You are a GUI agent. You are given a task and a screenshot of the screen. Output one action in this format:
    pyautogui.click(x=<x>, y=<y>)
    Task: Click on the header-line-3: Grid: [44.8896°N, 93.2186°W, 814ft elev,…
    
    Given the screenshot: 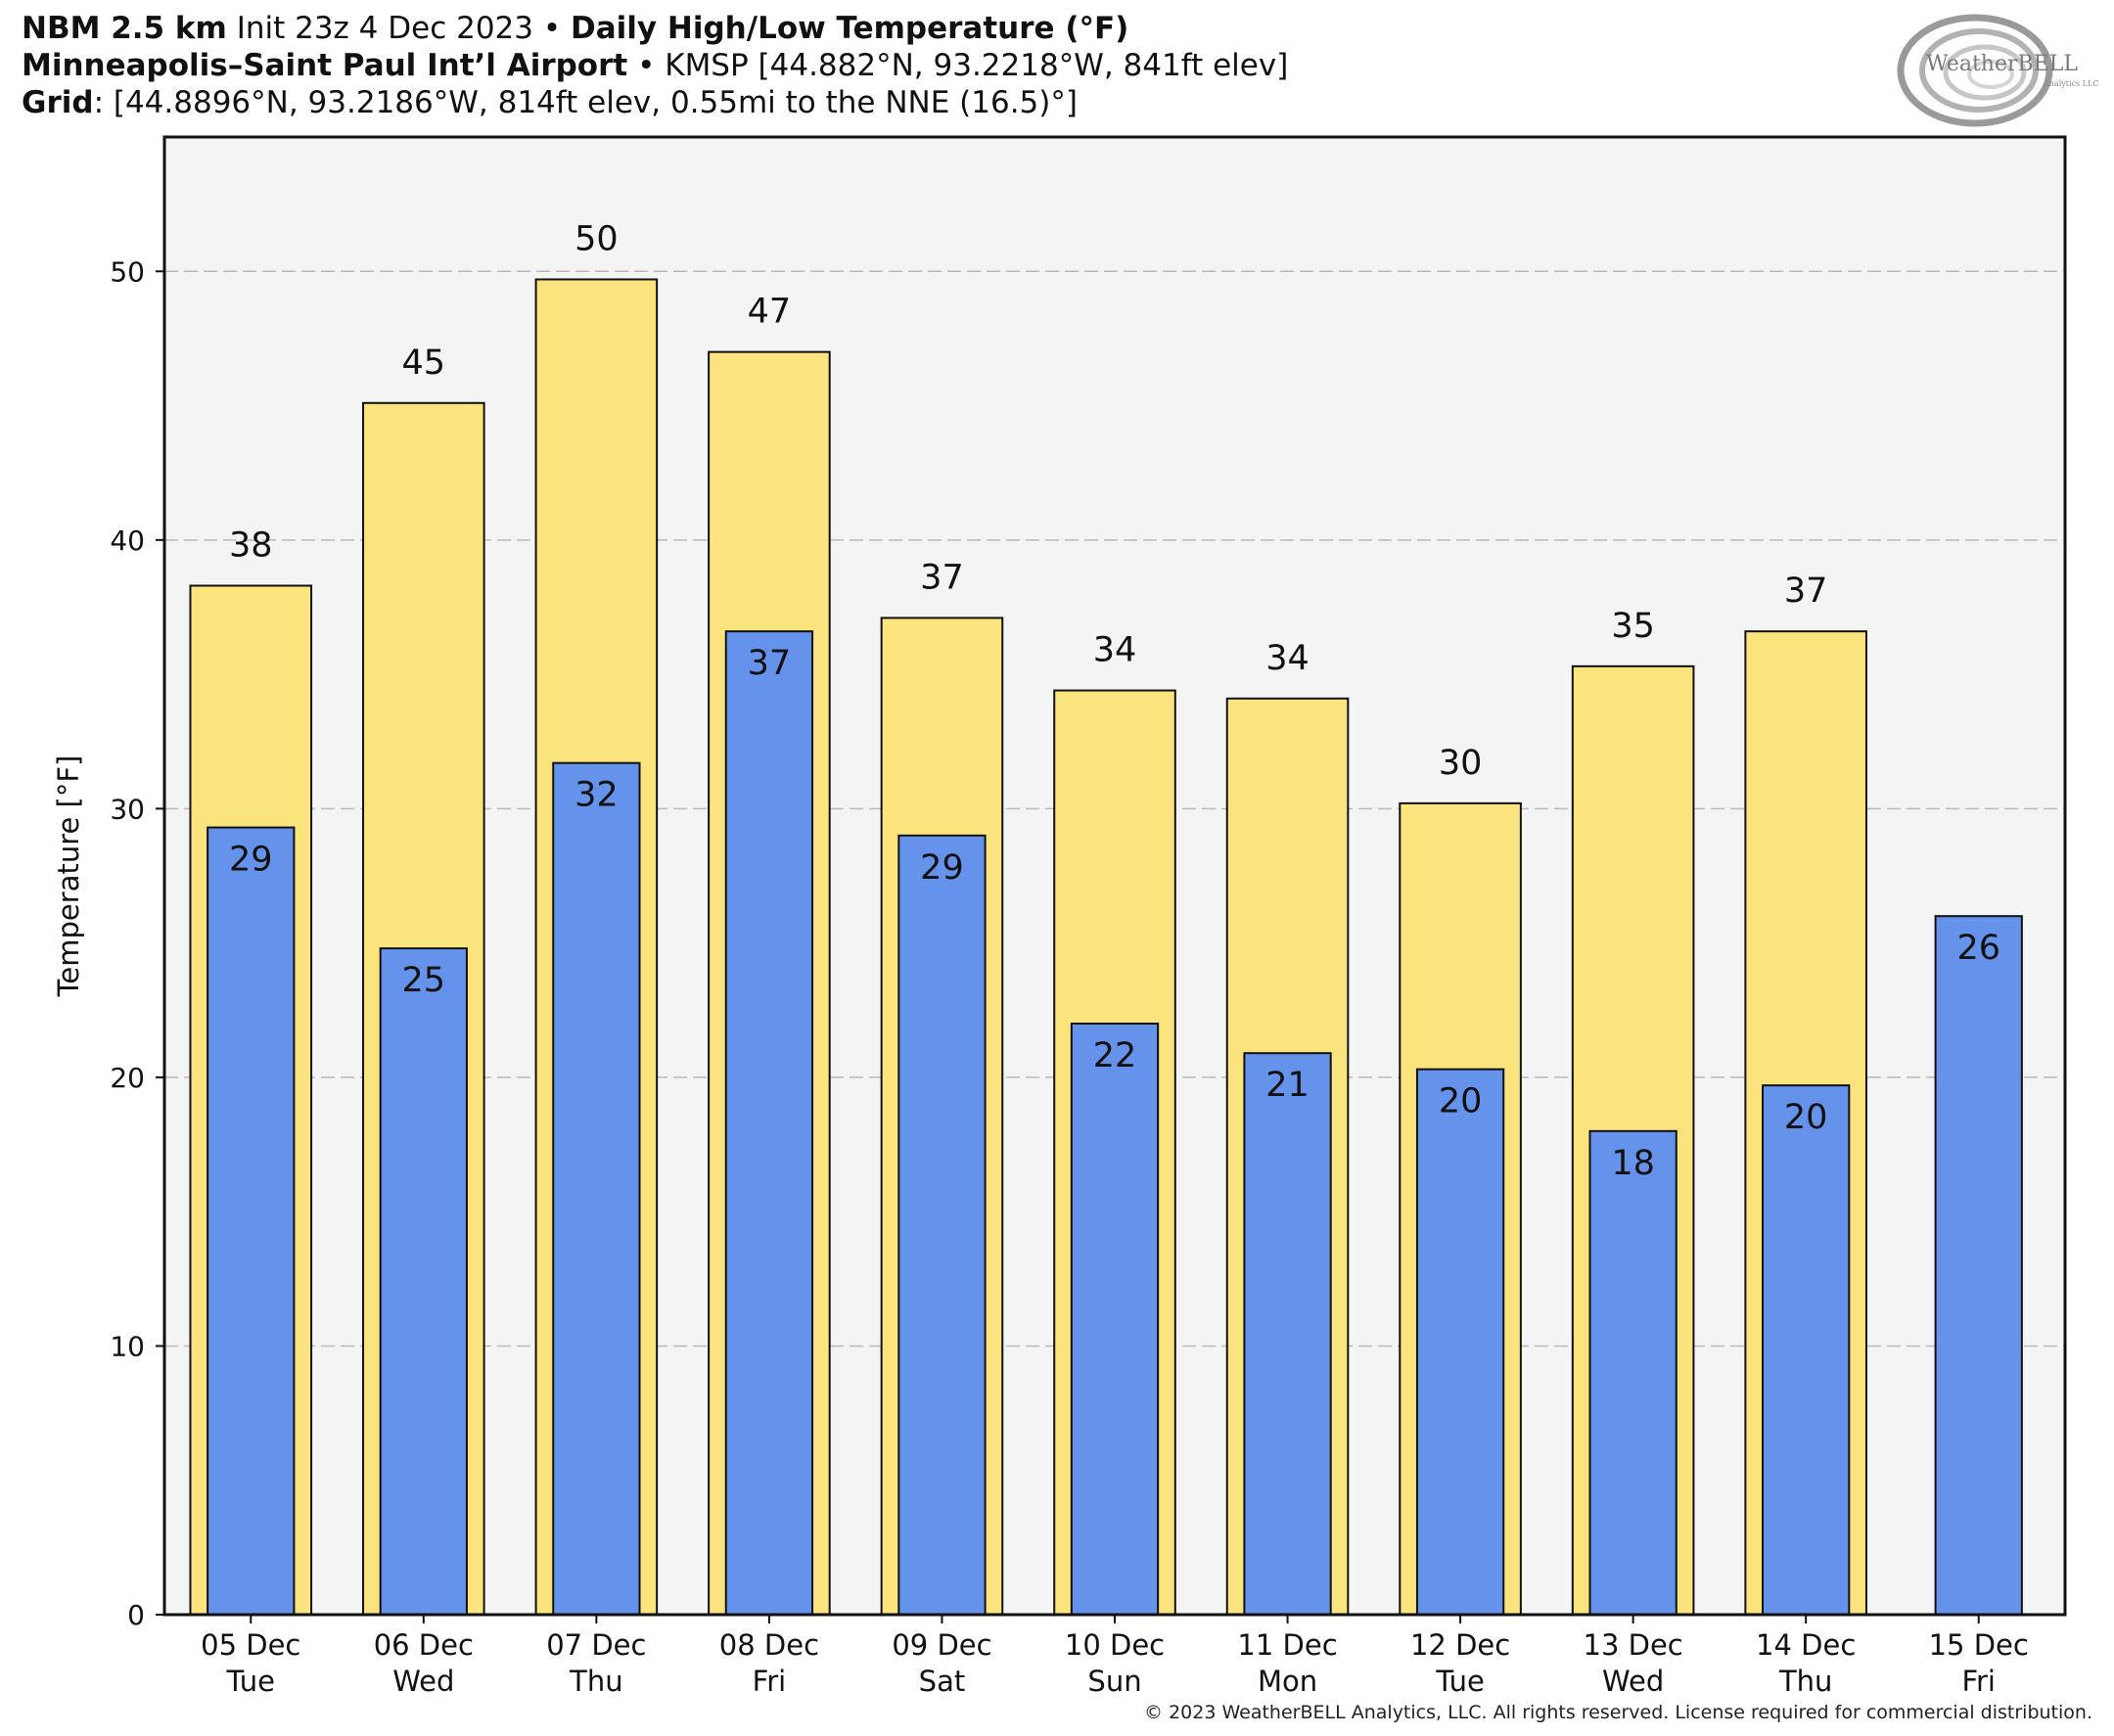 What is the action you would take?
    pyautogui.click(x=655, y=102)
    